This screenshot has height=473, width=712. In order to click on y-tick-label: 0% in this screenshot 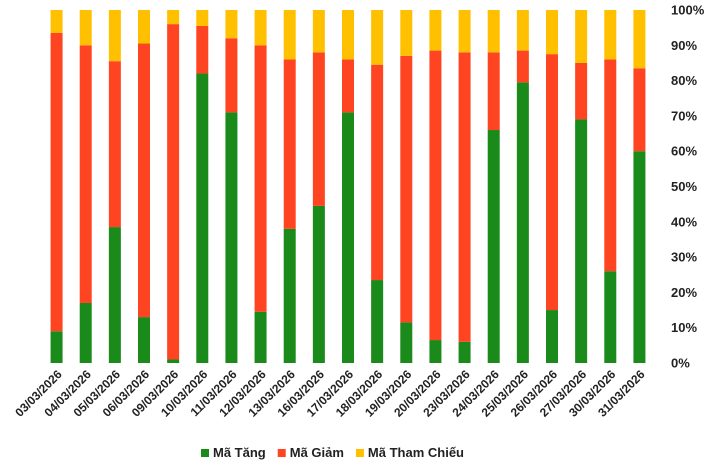, I will do `click(680, 363)`.